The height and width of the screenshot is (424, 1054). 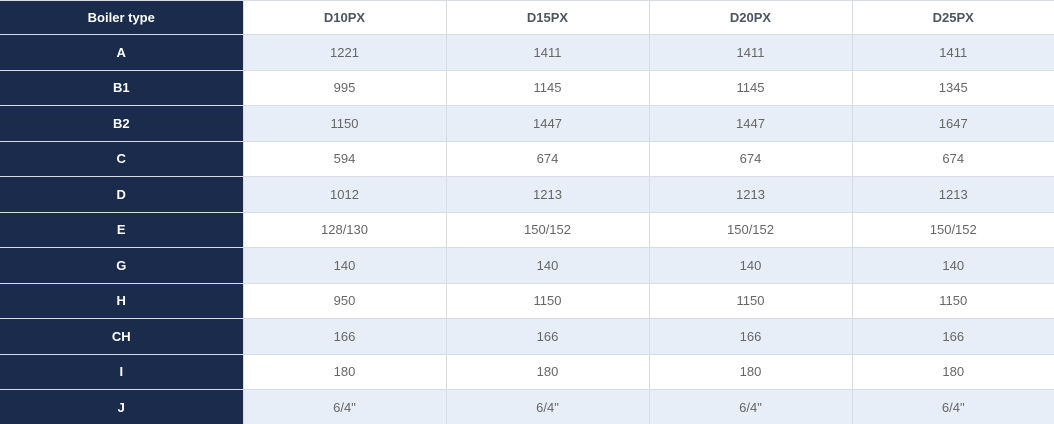 I want to click on row-label: A, so click(x=122, y=52).